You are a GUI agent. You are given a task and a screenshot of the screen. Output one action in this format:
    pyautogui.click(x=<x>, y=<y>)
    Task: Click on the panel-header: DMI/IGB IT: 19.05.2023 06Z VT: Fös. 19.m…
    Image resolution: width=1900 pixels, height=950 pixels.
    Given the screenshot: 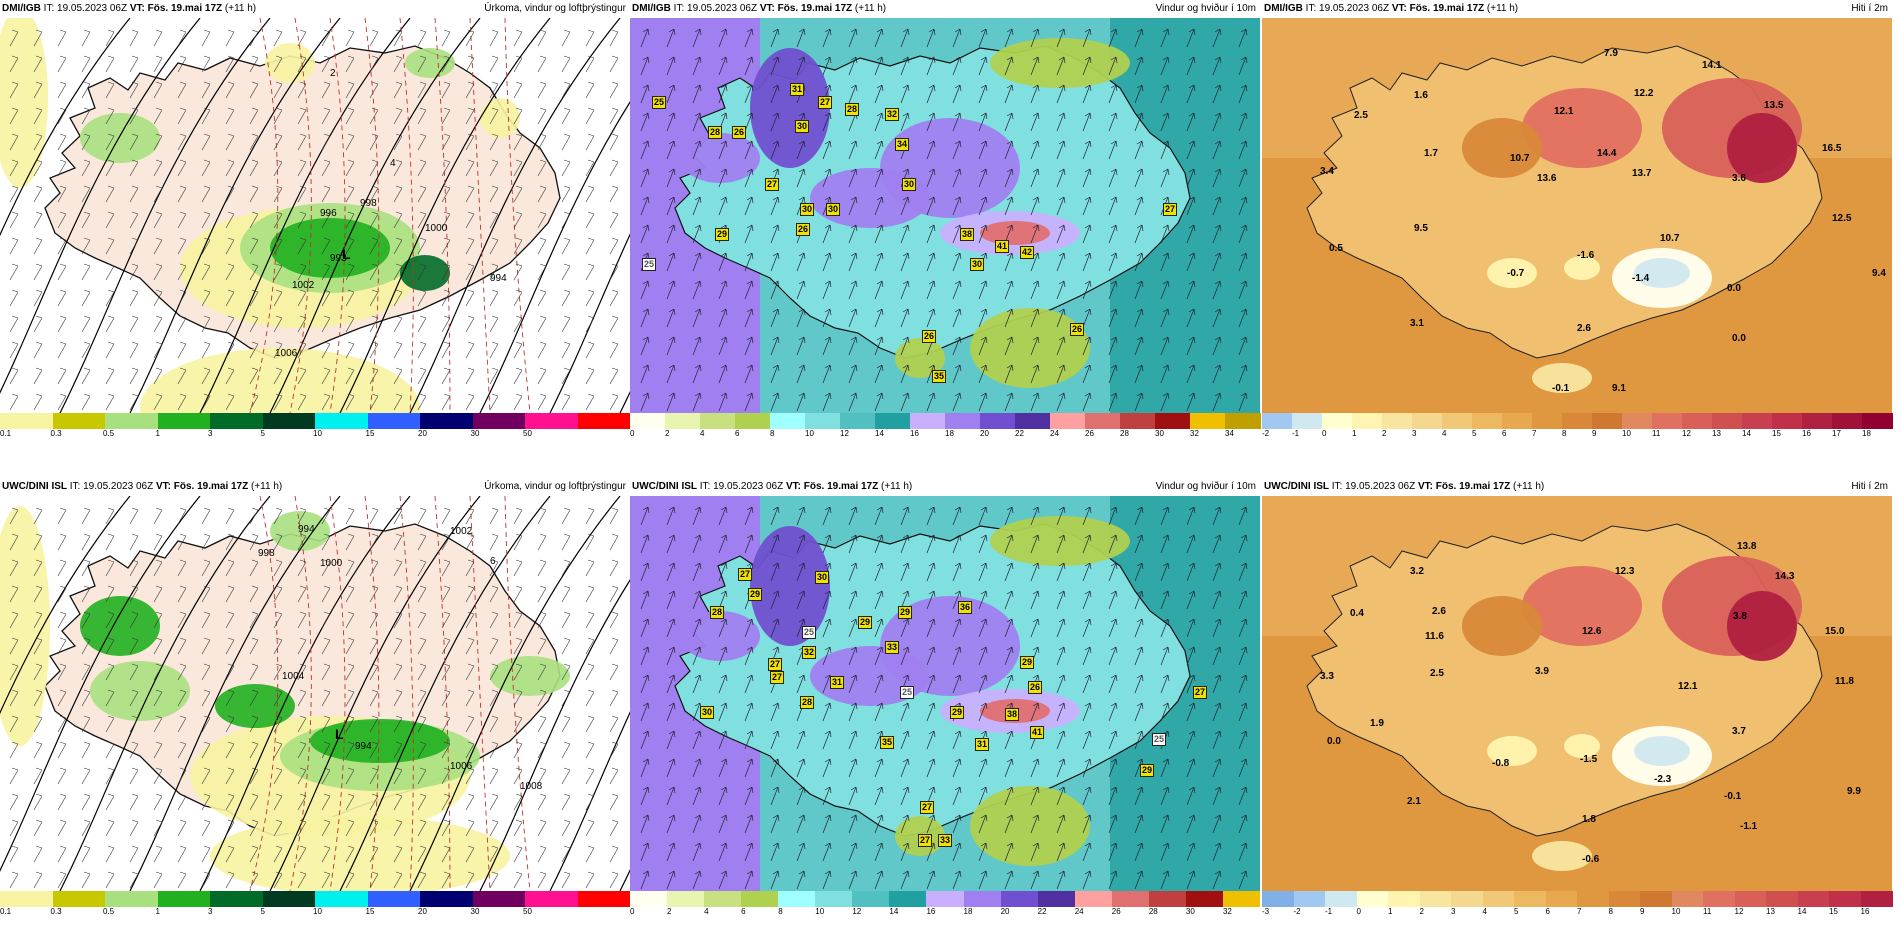 What is the action you would take?
    pyautogui.click(x=1577, y=9)
    